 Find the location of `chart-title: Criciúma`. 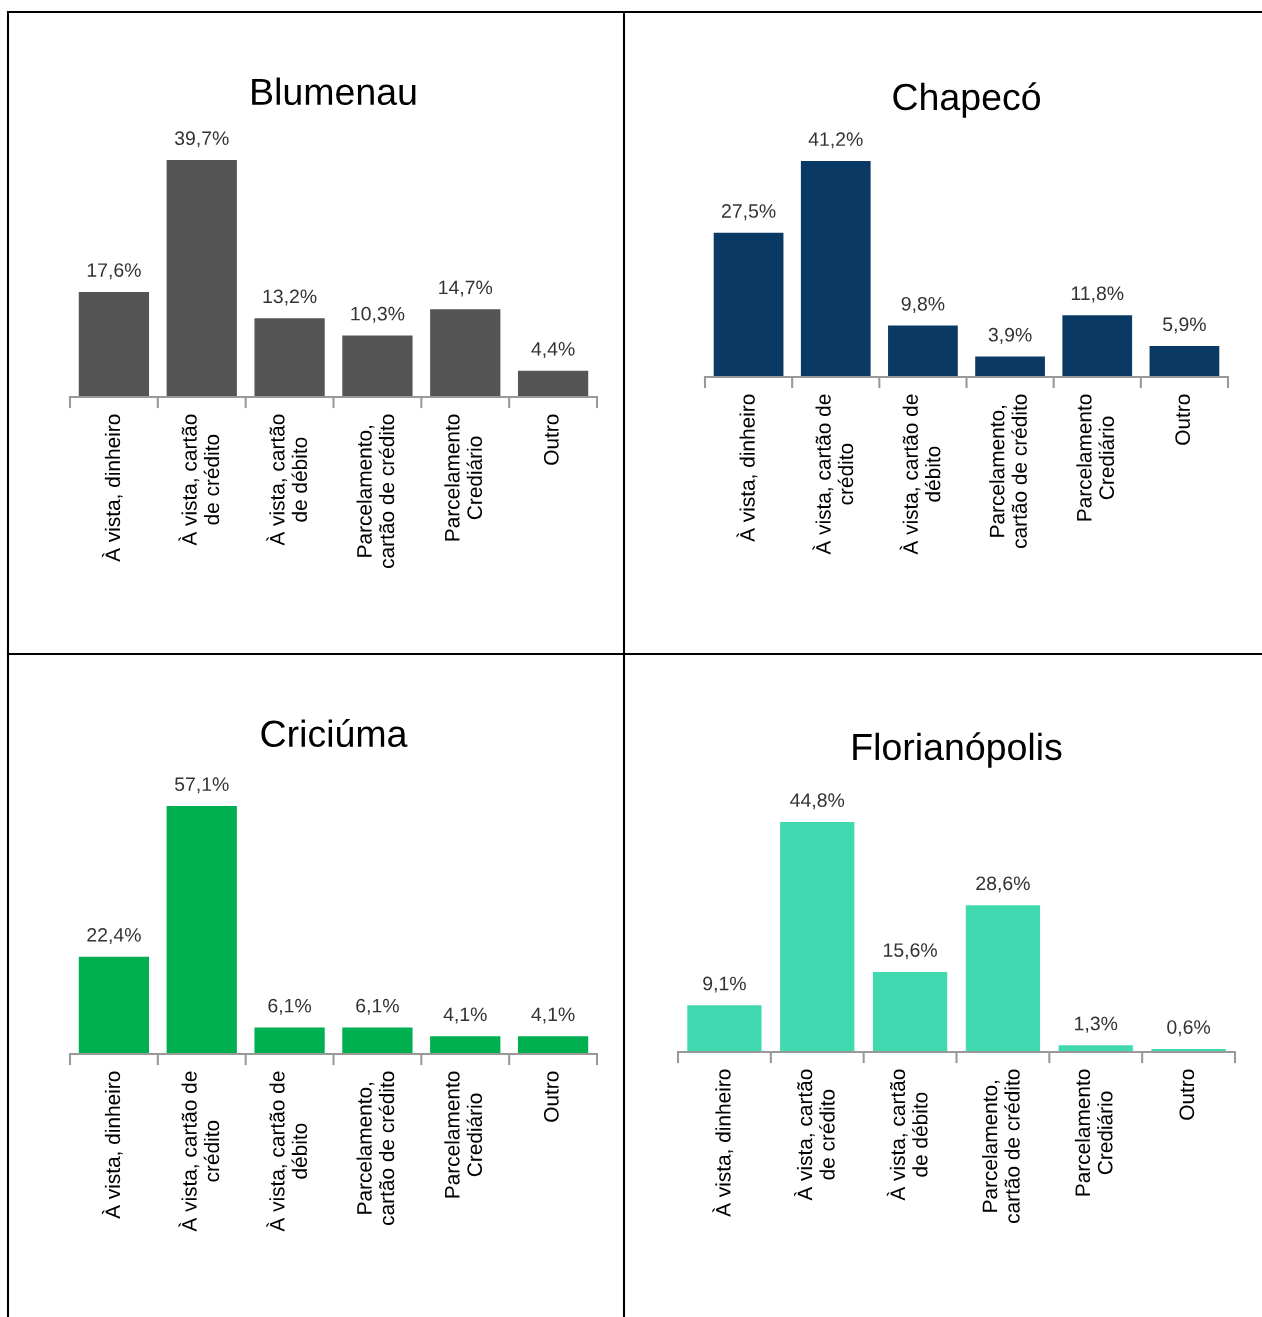

chart-title: Criciúma is located at coordinates (334, 733).